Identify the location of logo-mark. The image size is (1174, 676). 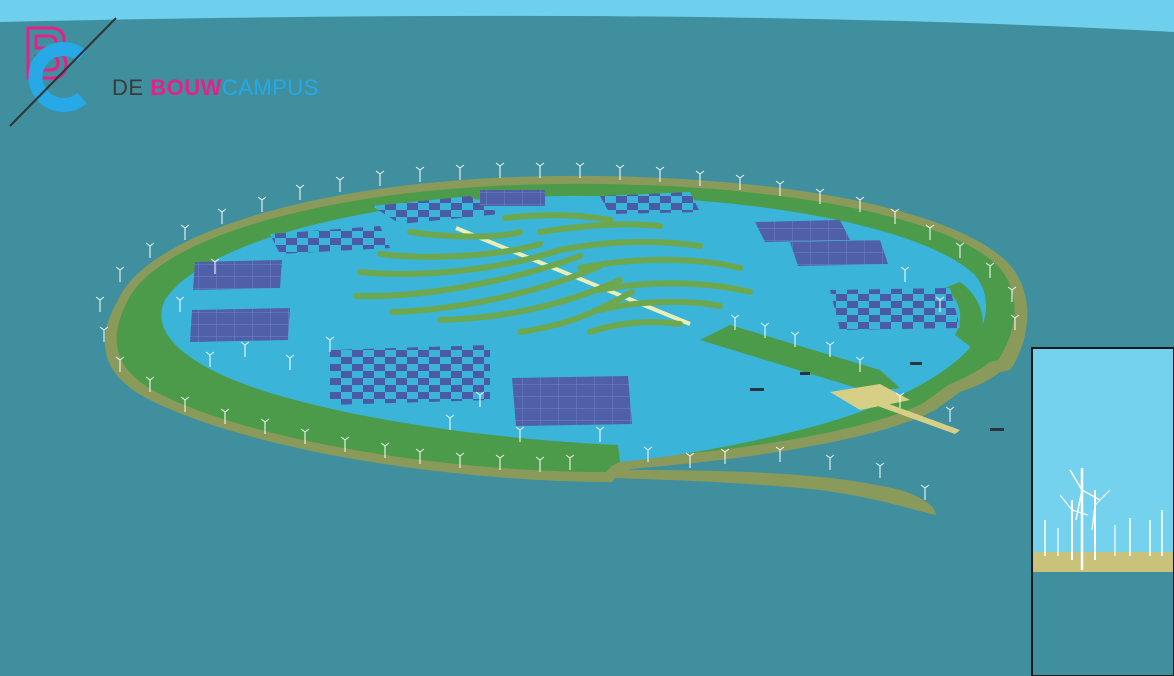
(63, 72).